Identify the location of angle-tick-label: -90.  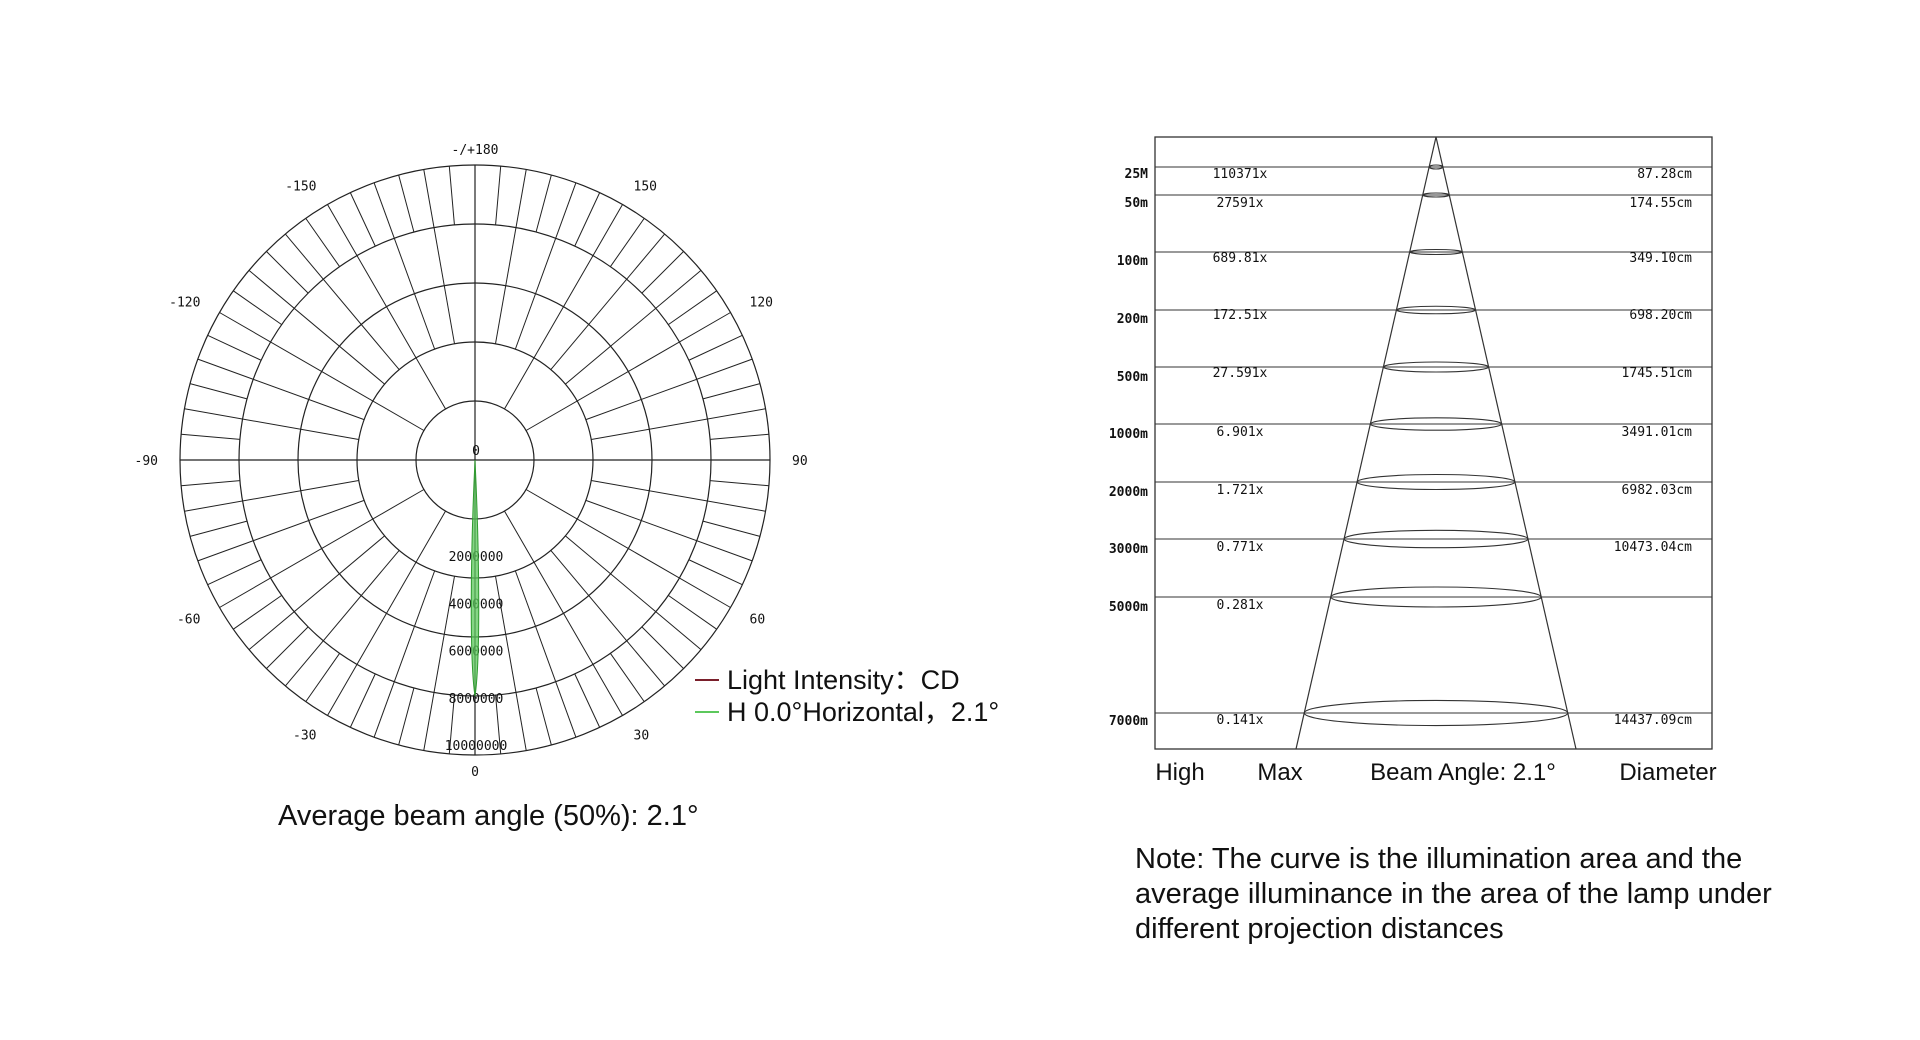
(146, 461).